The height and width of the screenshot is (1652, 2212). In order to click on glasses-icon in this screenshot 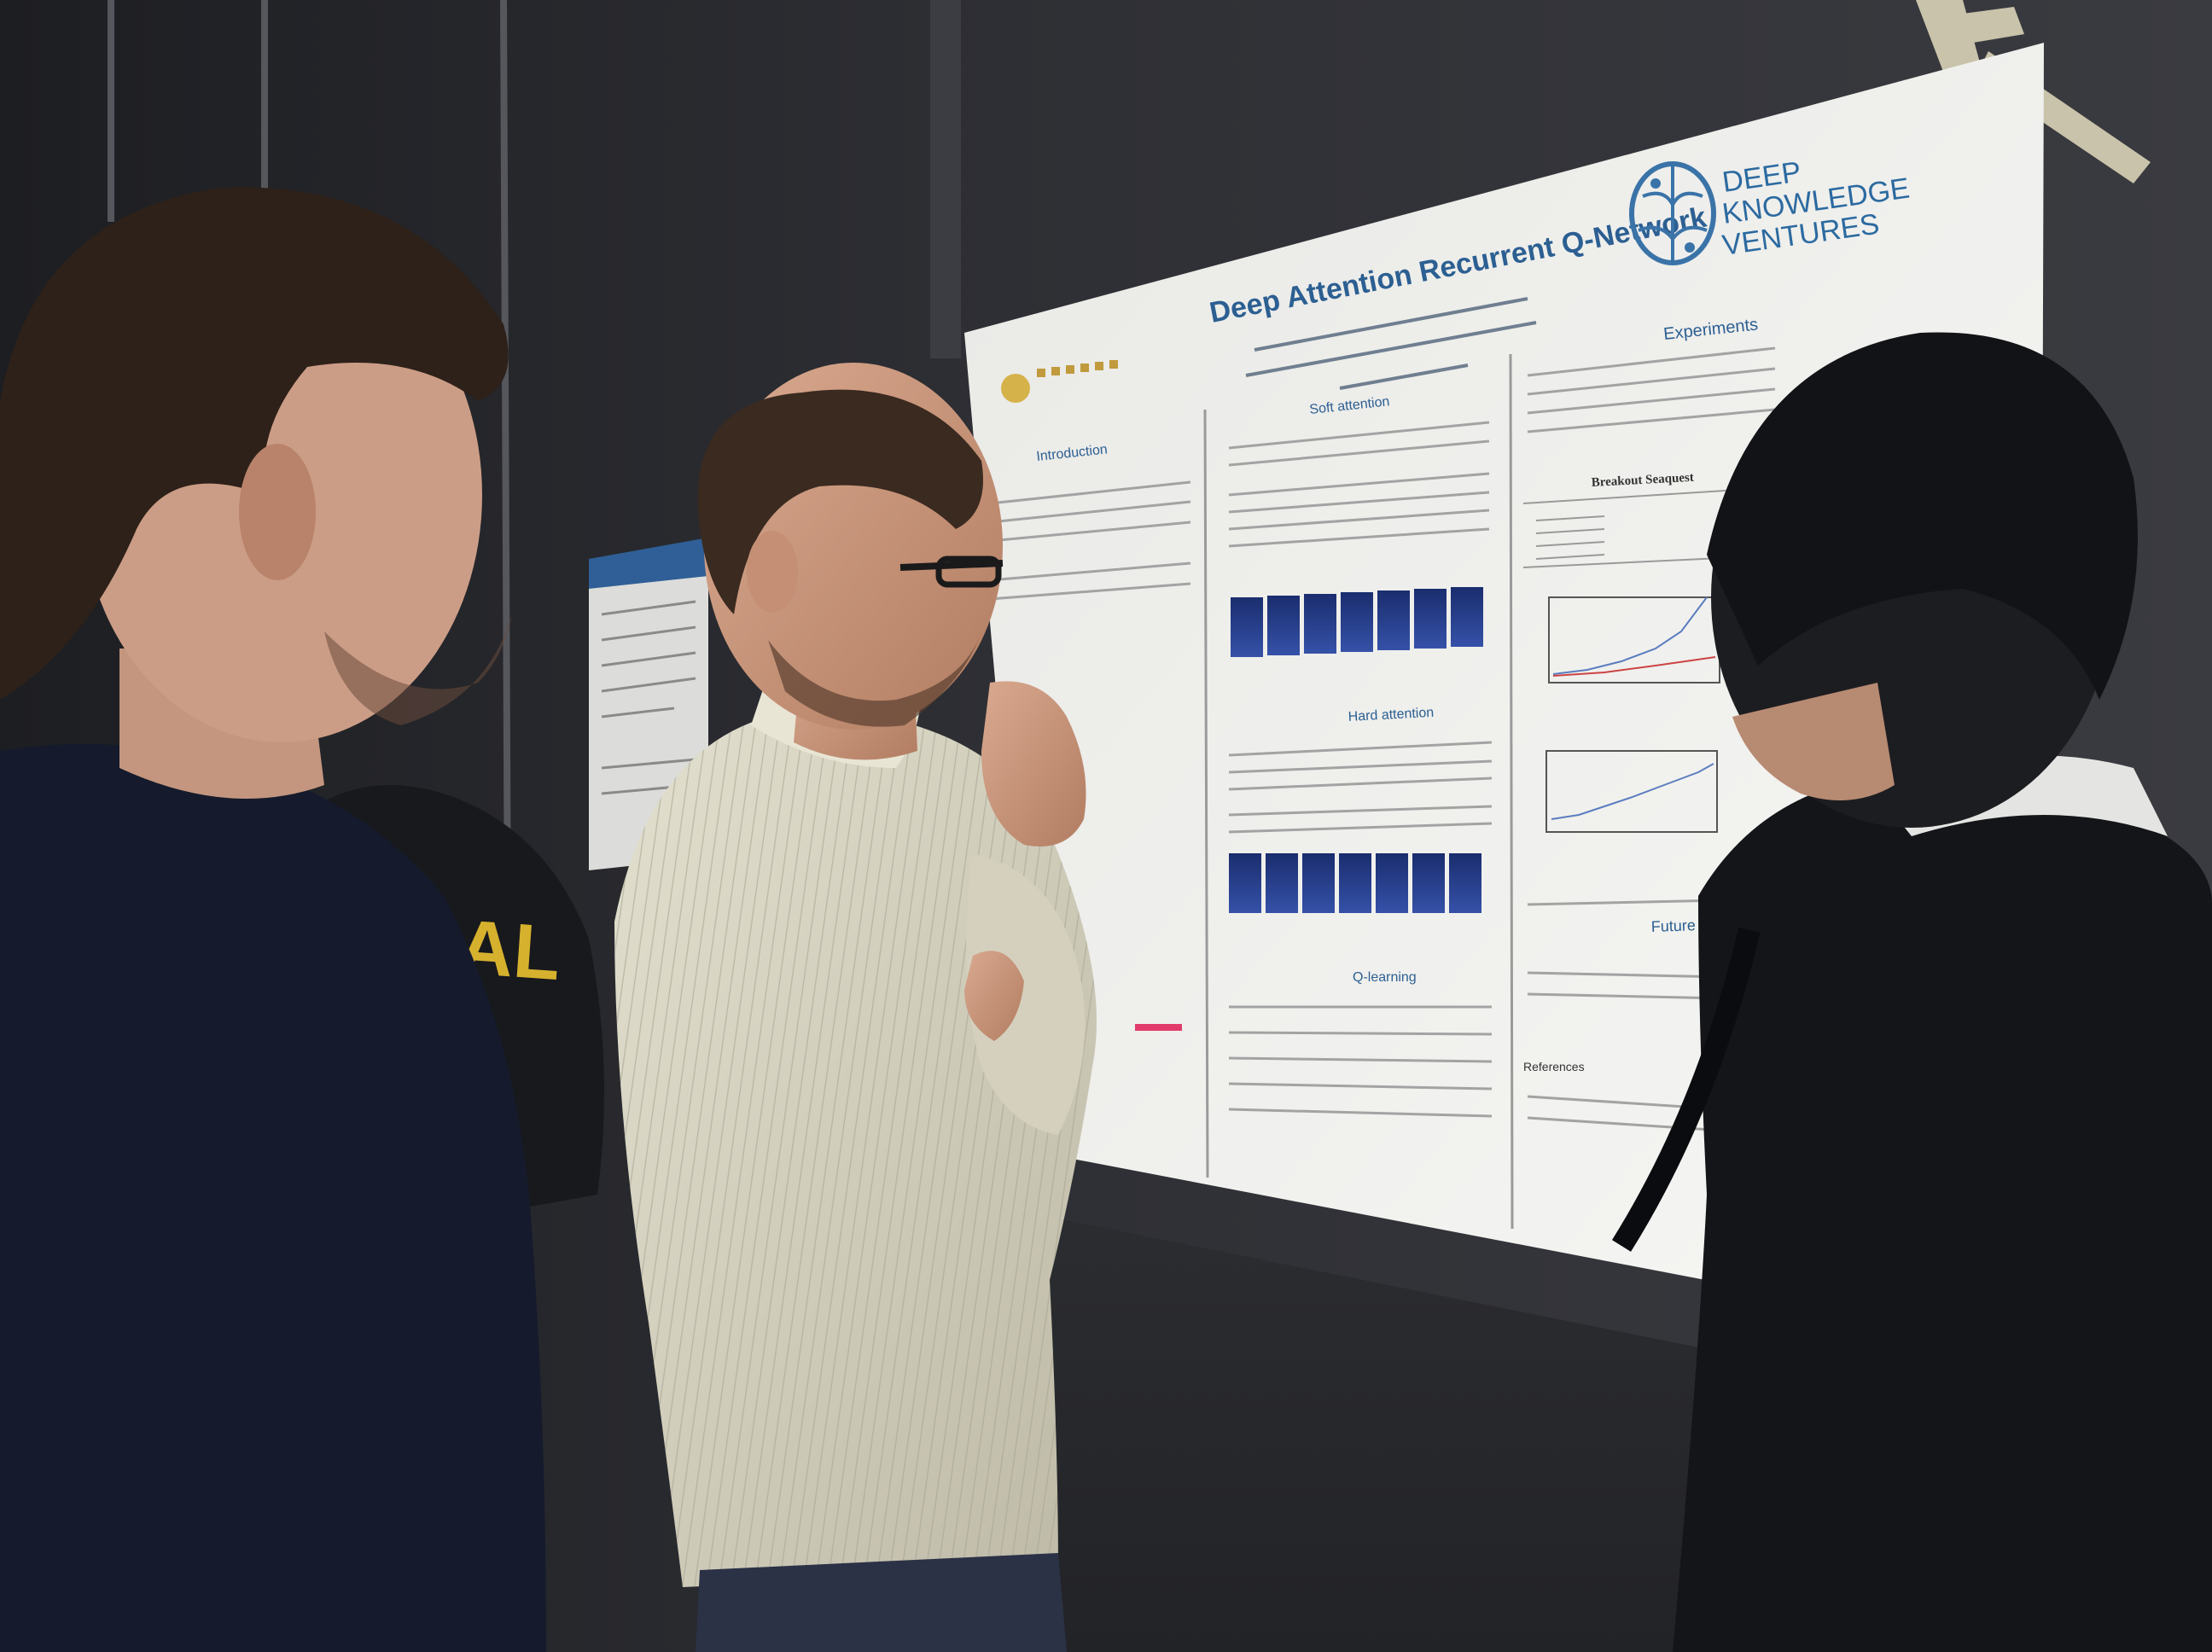, I will do `click(951, 572)`.